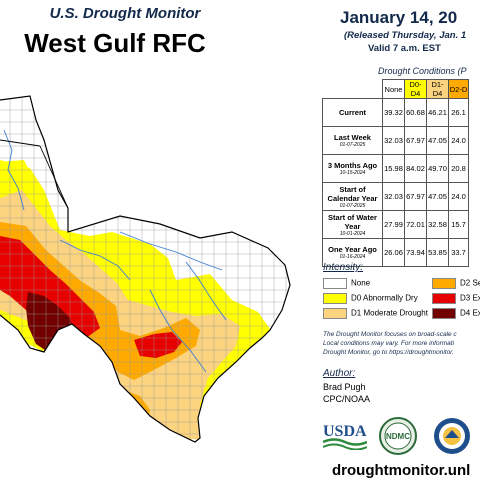 This screenshot has width=480, height=480. Describe the element at coordinates (415, 89) in the screenshot. I see `col-header-d0d4: D0-D4` at that location.